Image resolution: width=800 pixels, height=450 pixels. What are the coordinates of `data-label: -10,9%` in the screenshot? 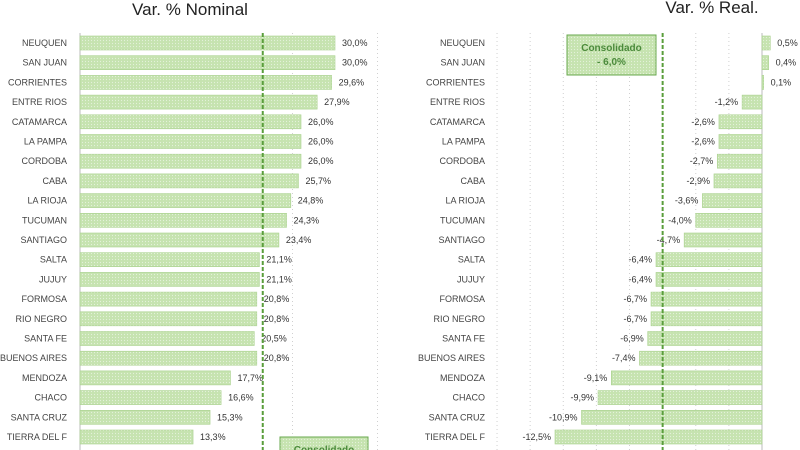 It's located at (563, 417).